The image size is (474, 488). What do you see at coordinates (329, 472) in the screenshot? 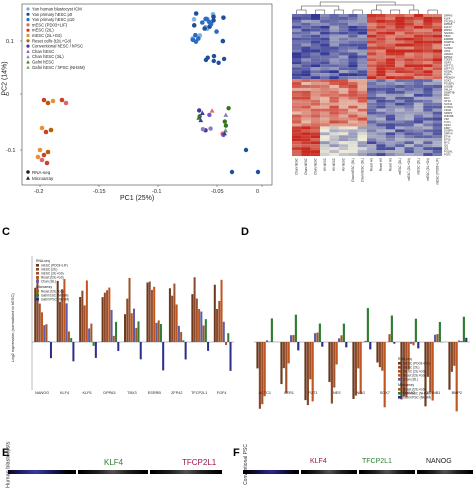
I see `f-klf4-image` at bounding box center [329, 472].